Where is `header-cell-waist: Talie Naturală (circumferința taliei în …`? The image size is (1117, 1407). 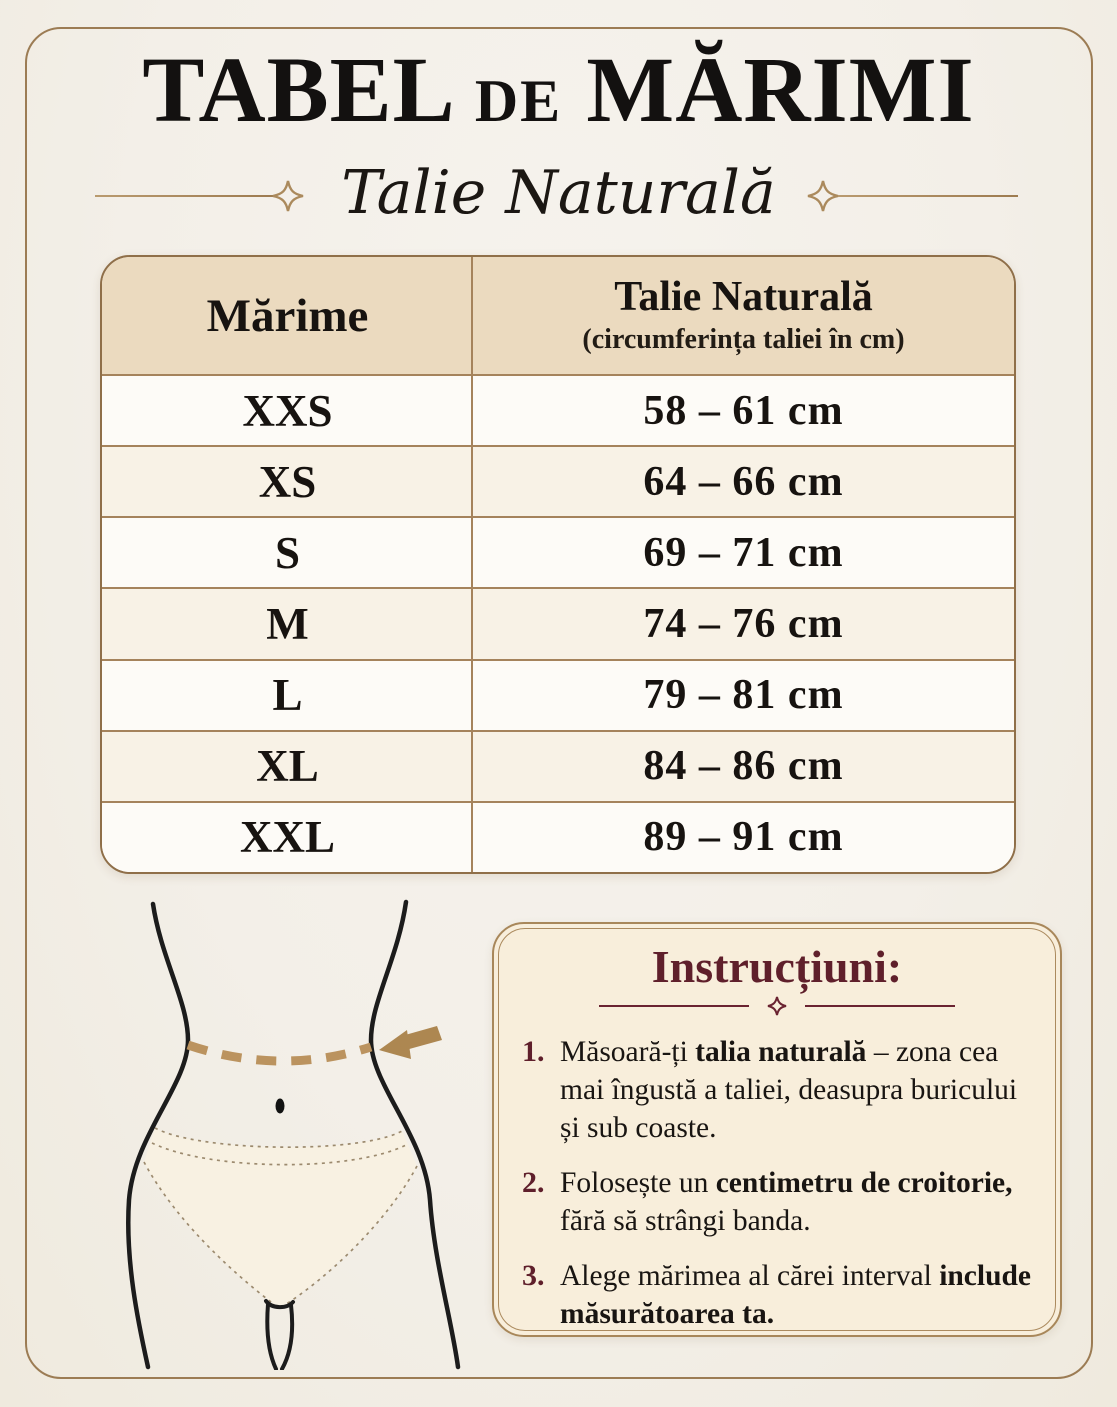 header-cell-waist: Talie Naturală (circumferința taliei în … is located at coordinates (743, 315).